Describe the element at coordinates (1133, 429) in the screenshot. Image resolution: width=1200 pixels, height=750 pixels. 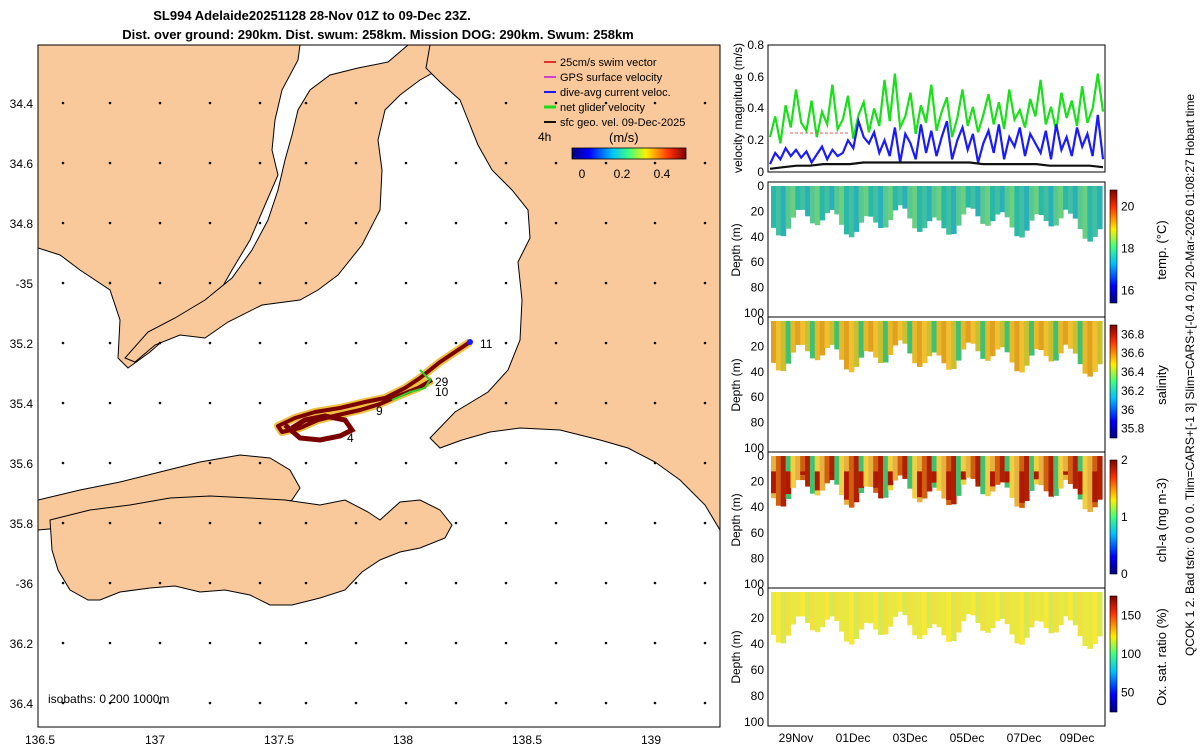
I see `section-colorbar-tick: 35.8` at that location.